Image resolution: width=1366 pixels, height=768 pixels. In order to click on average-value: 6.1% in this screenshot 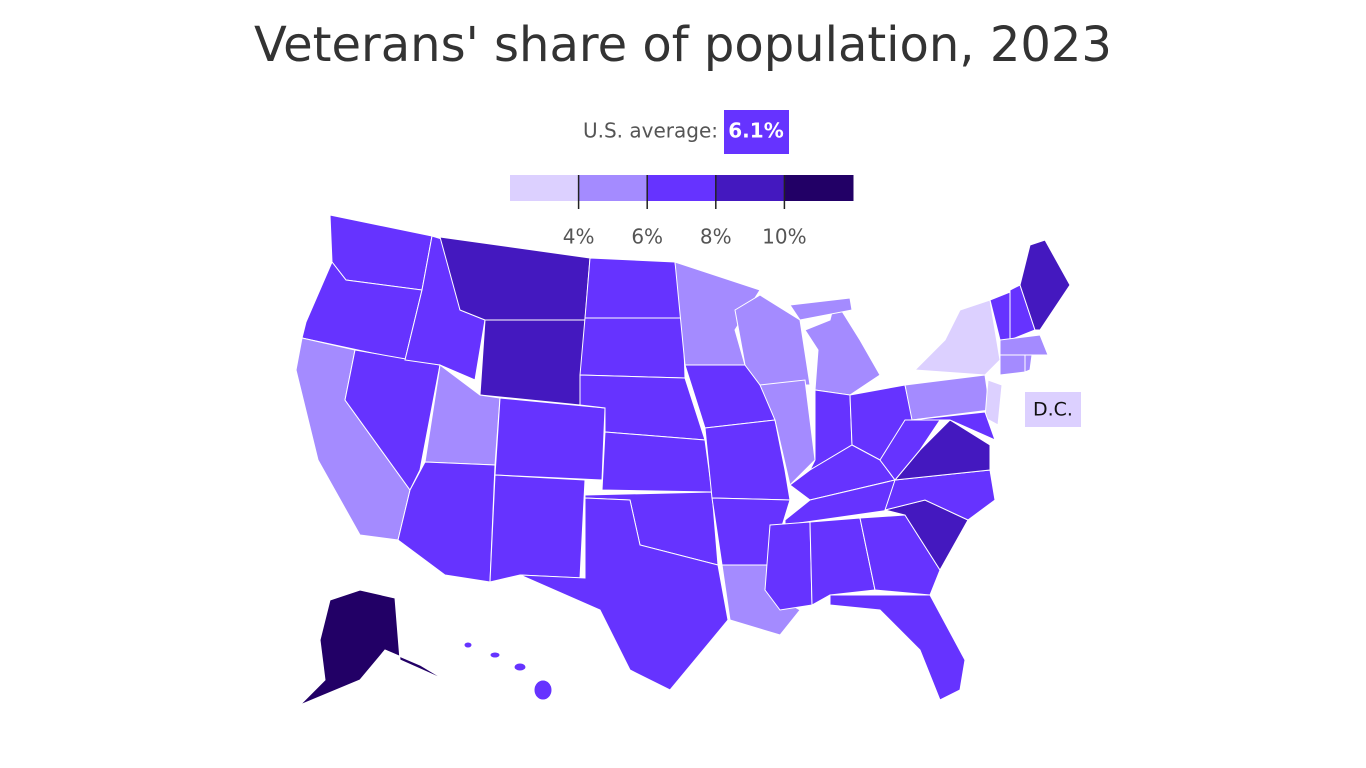, I will do `click(755, 131)`.